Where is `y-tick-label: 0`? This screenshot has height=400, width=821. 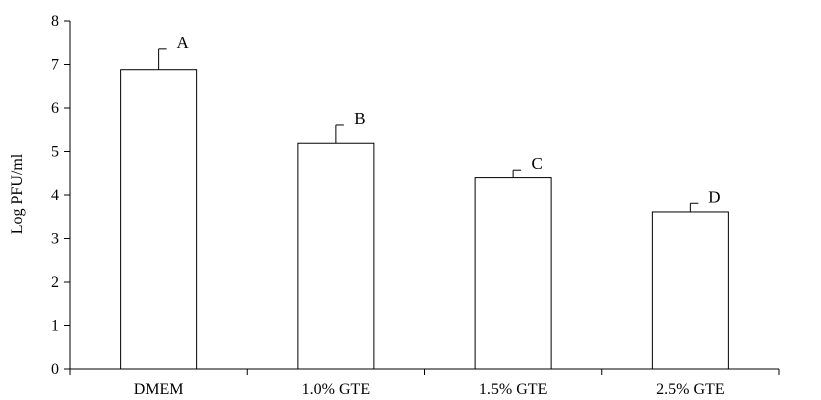 y-tick-label: 0 is located at coordinates (55, 369).